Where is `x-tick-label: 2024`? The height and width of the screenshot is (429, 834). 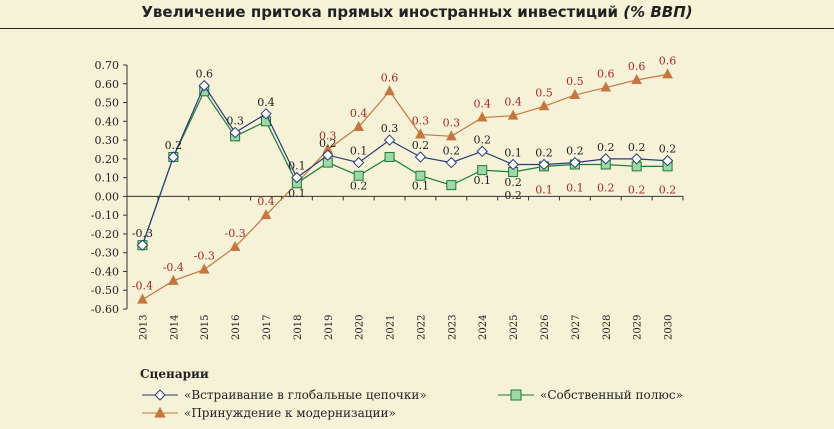 x-tick-label: 2024 is located at coordinates (483, 327).